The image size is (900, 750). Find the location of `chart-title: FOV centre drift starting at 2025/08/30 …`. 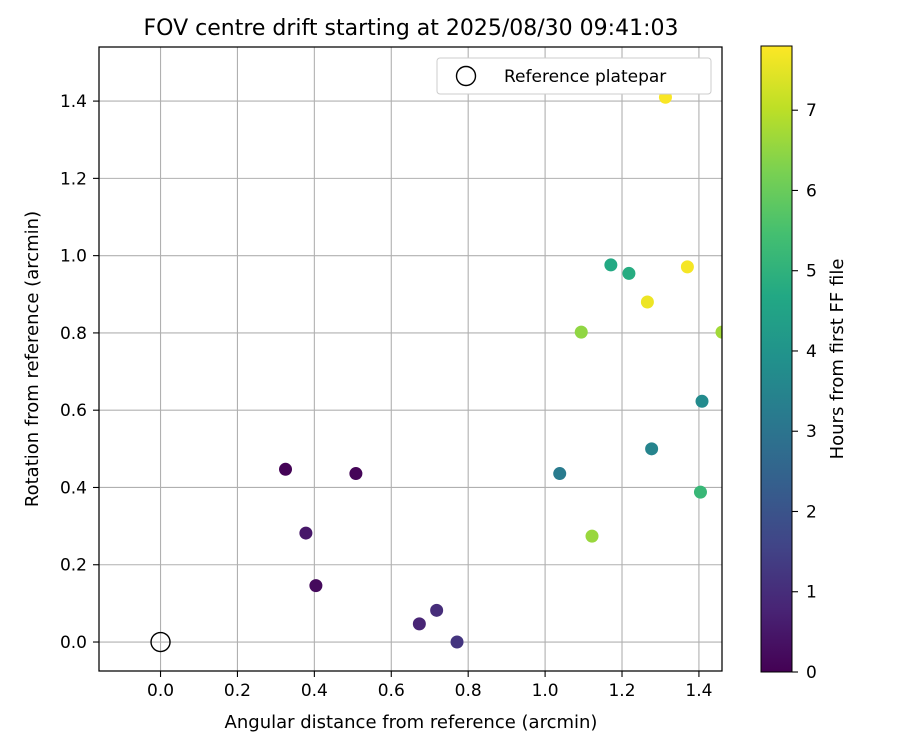

chart-title: FOV centre drift starting at 2025/08/30 … is located at coordinates (411, 28).